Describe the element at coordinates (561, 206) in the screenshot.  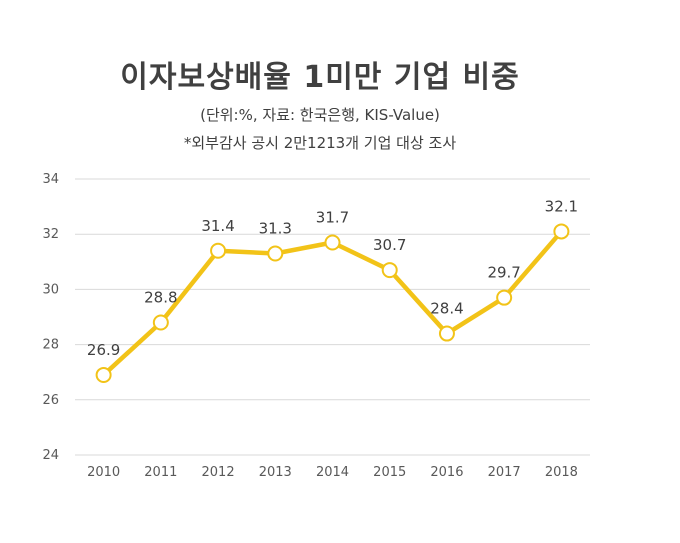
I see `data-label: 32.1` at that location.